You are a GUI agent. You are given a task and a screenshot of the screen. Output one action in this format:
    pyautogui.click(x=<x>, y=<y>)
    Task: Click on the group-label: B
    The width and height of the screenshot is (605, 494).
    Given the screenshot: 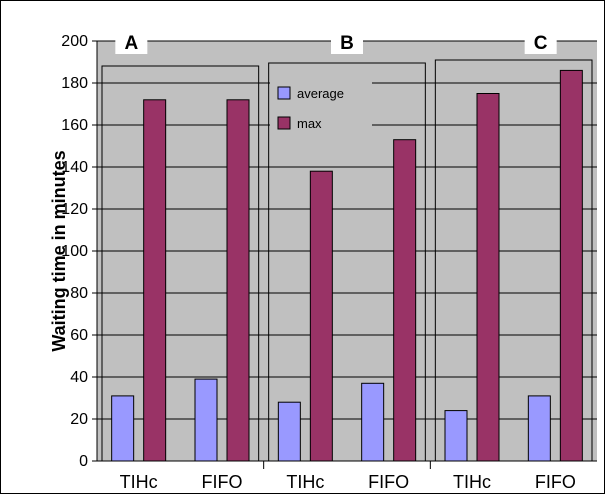 What is the action you would take?
    pyautogui.click(x=347, y=43)
    